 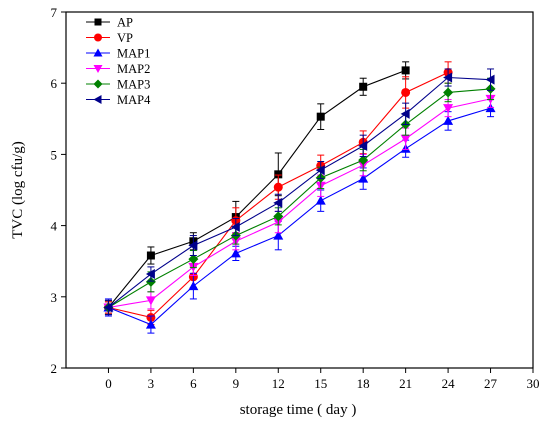 I want to click on legend-item-map1: MAP1, so click(x=118, y=54).